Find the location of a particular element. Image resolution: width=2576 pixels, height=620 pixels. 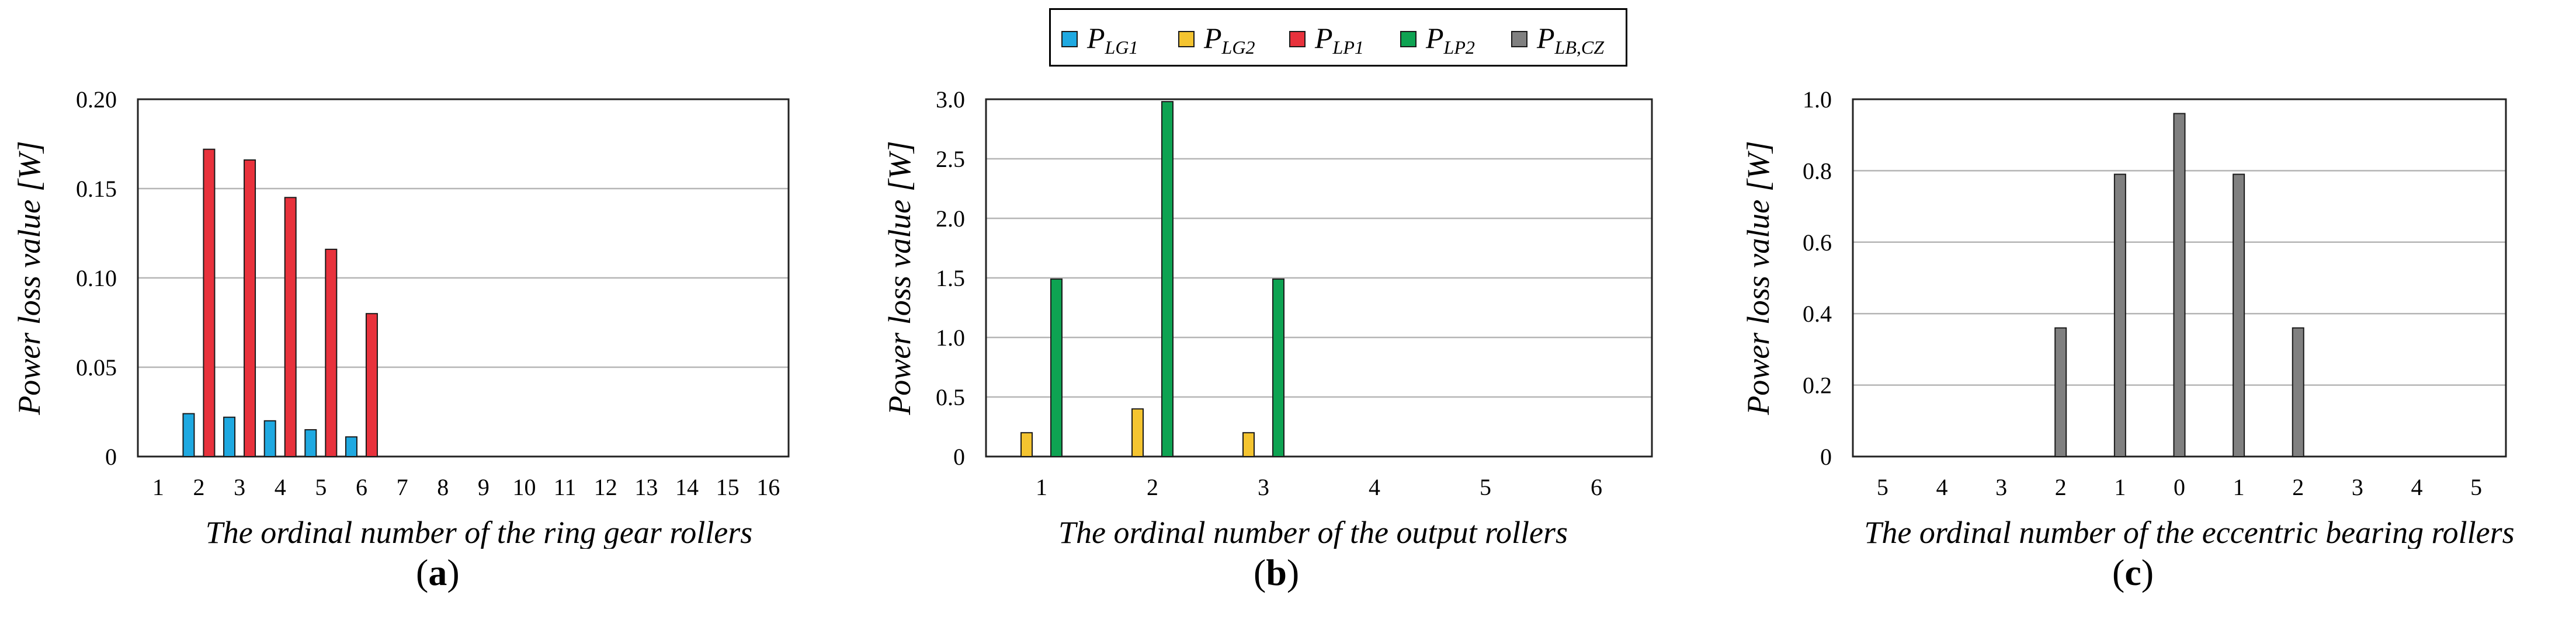

y-tick-label: 0.4 is located at coordinates (1817, 314).